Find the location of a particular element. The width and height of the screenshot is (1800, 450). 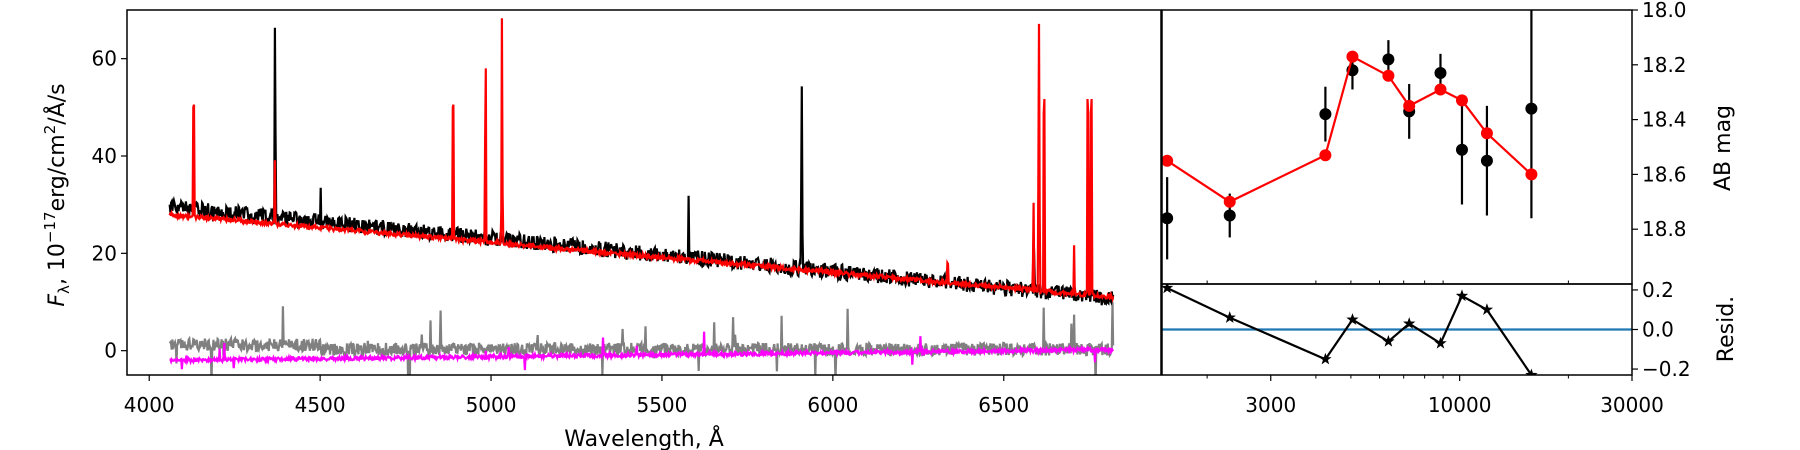

spectrum-x-axis-label: Wavelength, Å is located at coordinates (644, 437).